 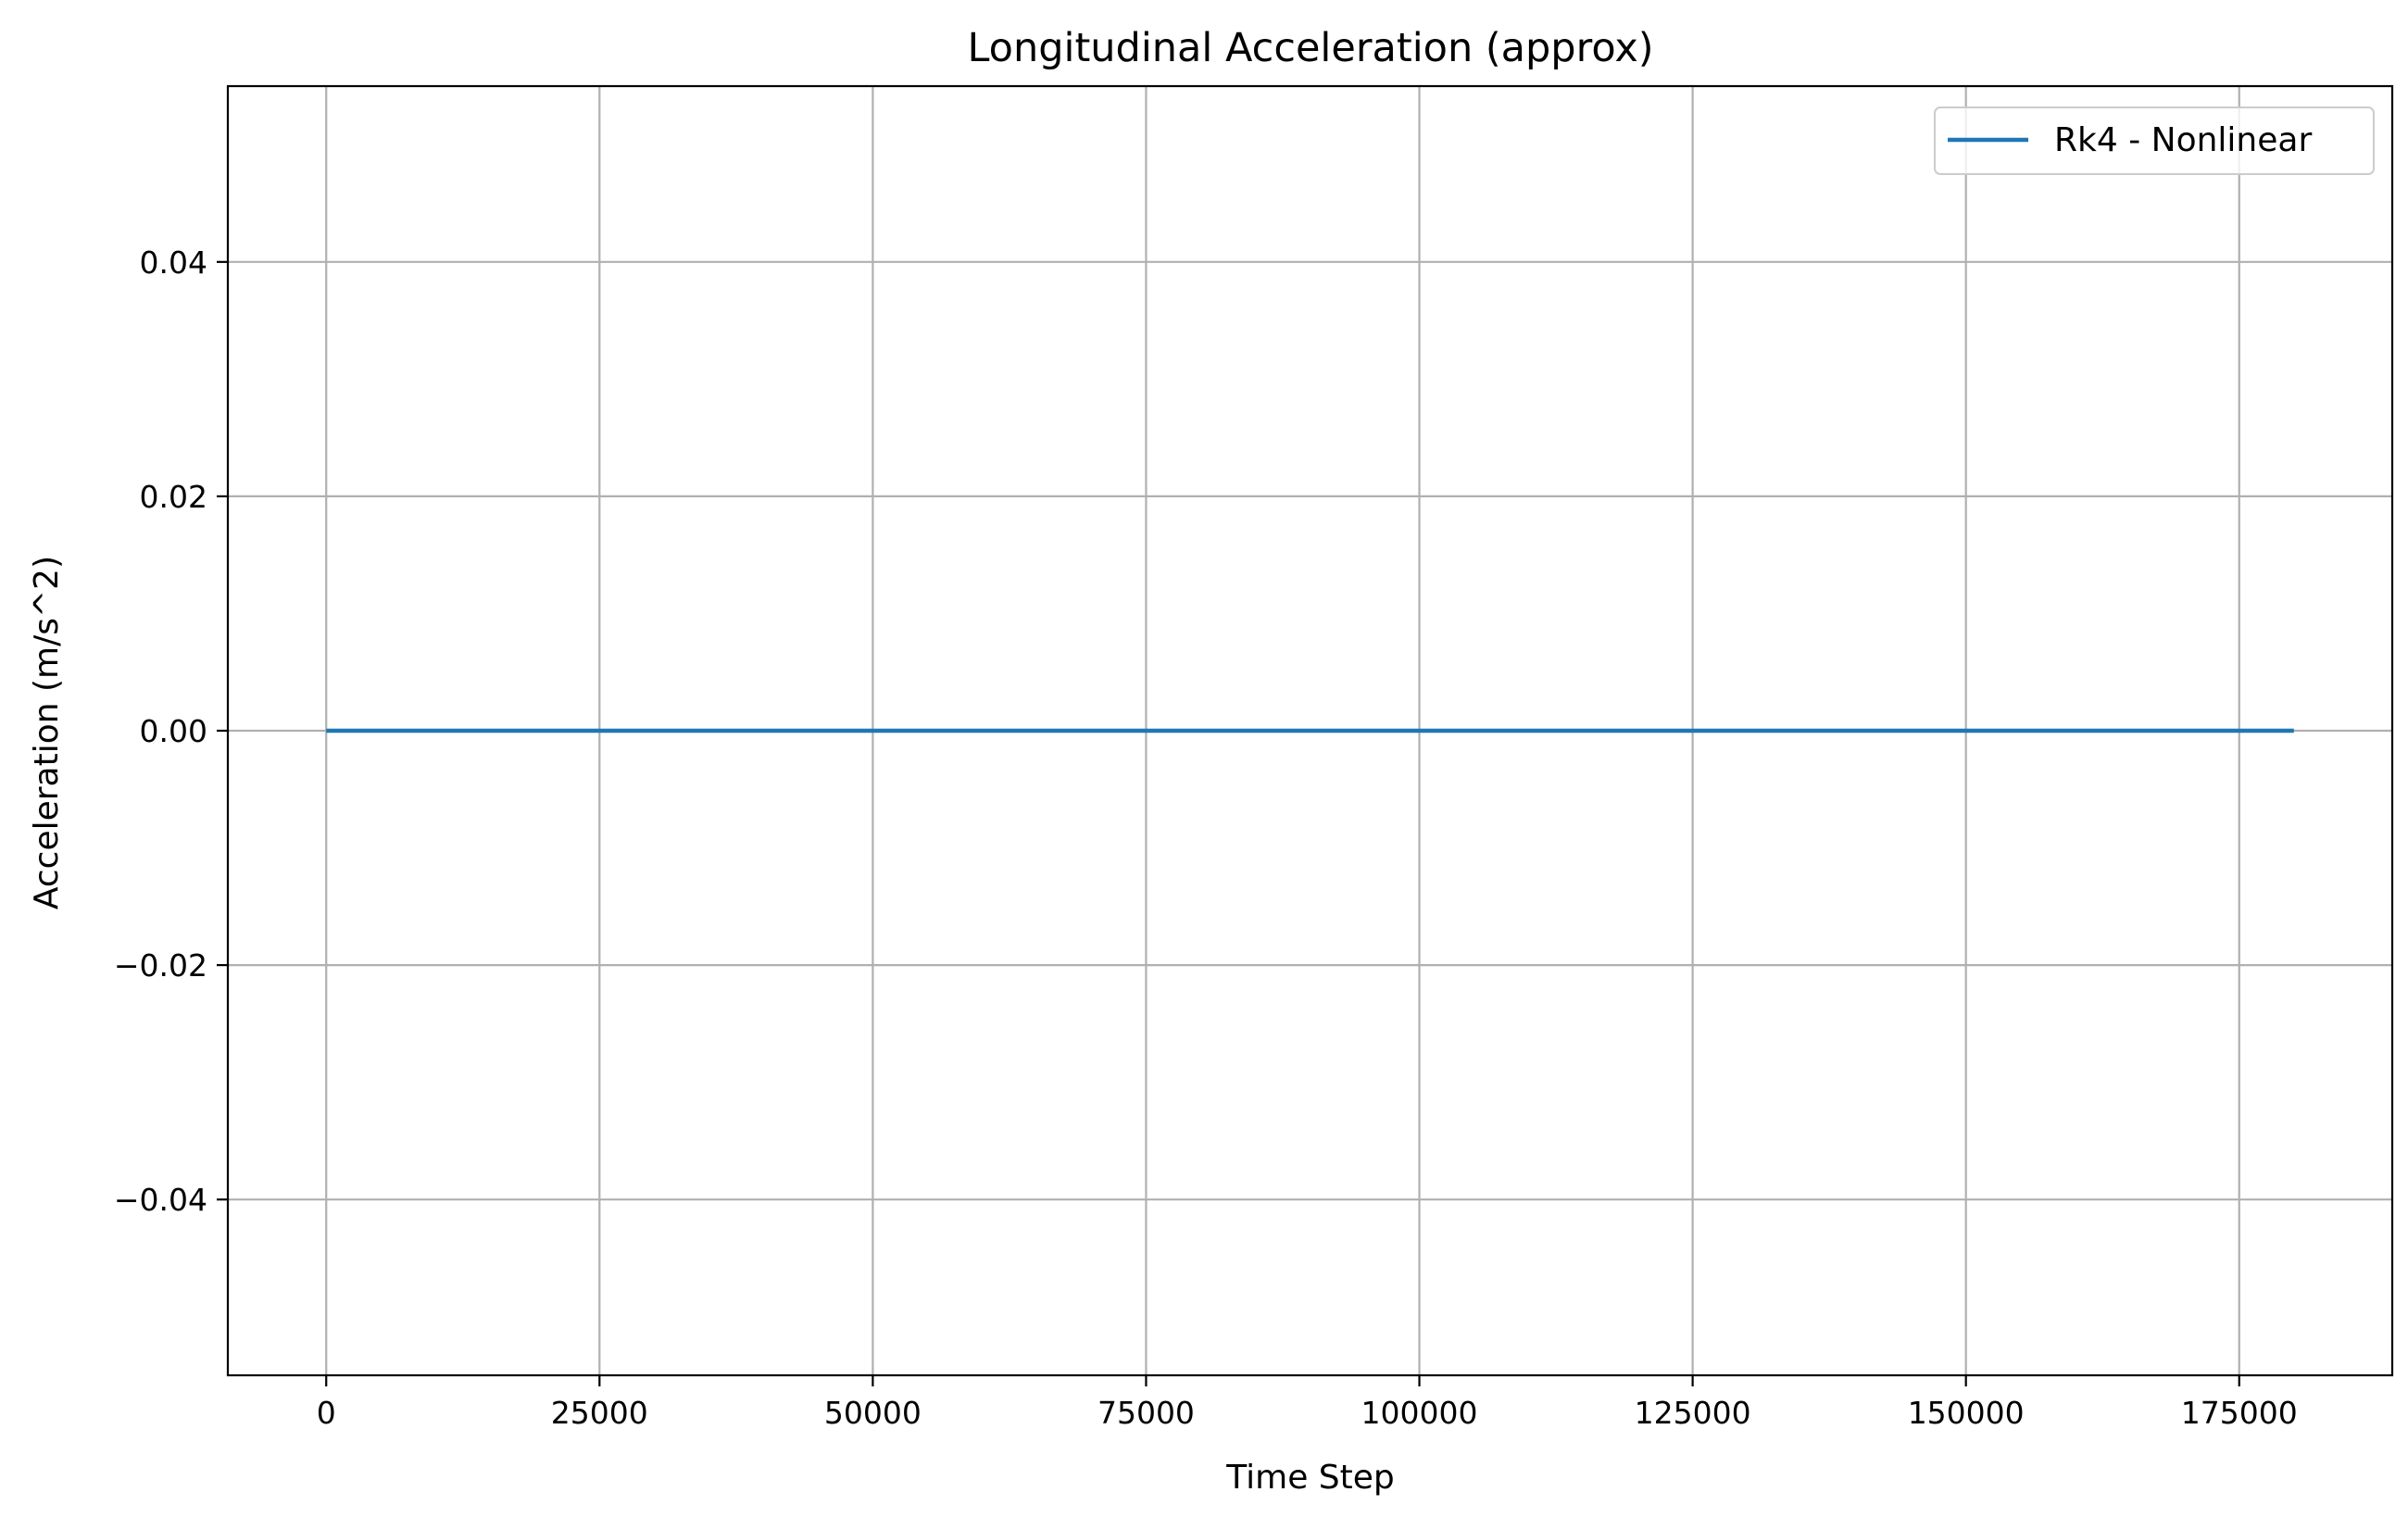 I want to click on legend-box, so click(x=2154, y=141).